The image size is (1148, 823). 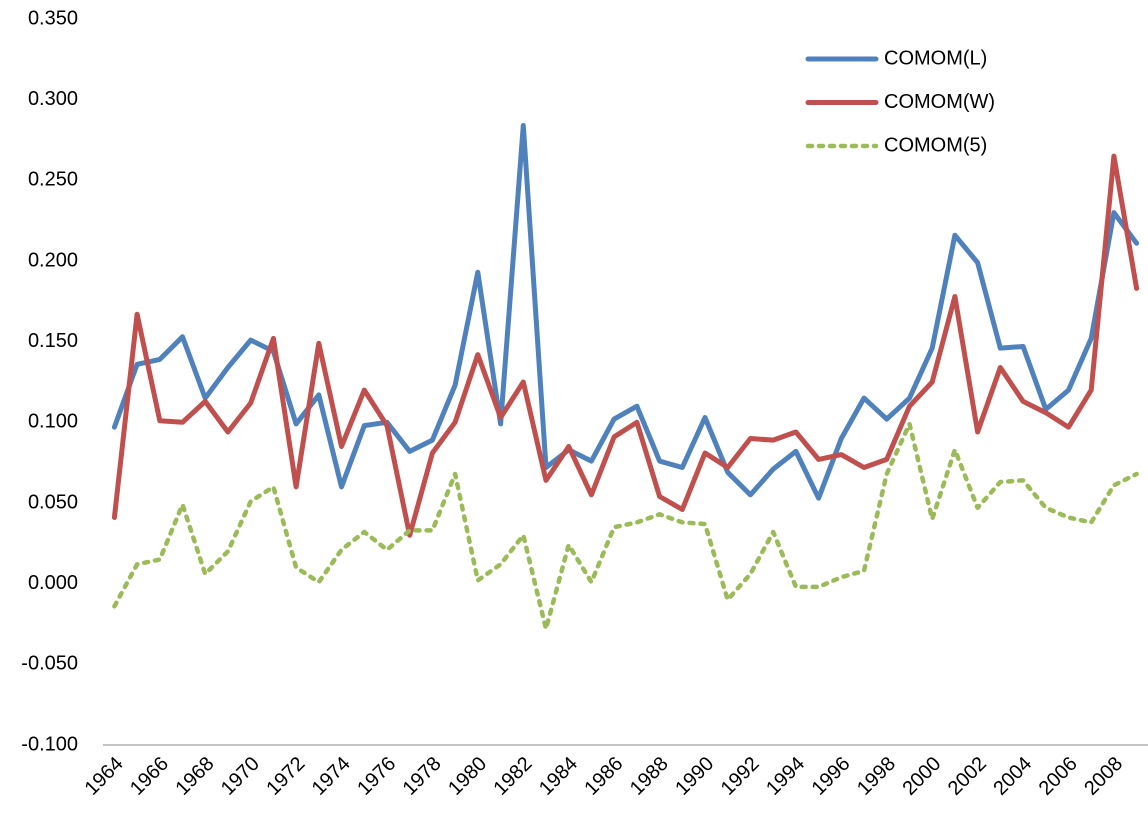 What do you see at coordinates (1103, 776) in the screenshot?
I see `x-tick-label: 2008` at bounding box center [1103, 776].